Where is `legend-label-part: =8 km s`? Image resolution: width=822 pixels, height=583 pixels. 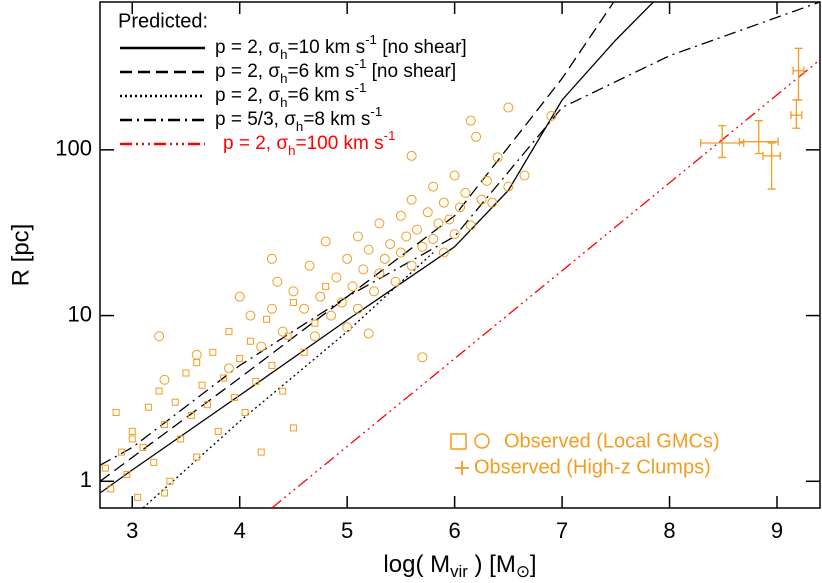
legend-label-part: =8 km s is located at coordinates (336, 119).